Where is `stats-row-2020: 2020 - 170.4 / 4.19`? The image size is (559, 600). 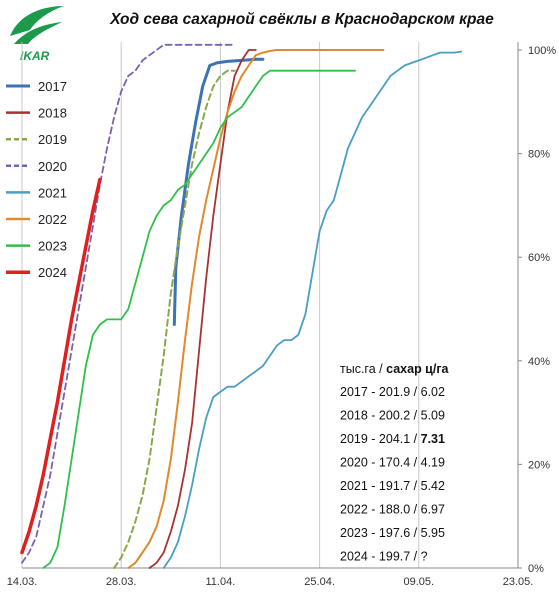
stats-row-2020: 2020 - 170.4 / 4.19 is located at coordinates (392, 463).